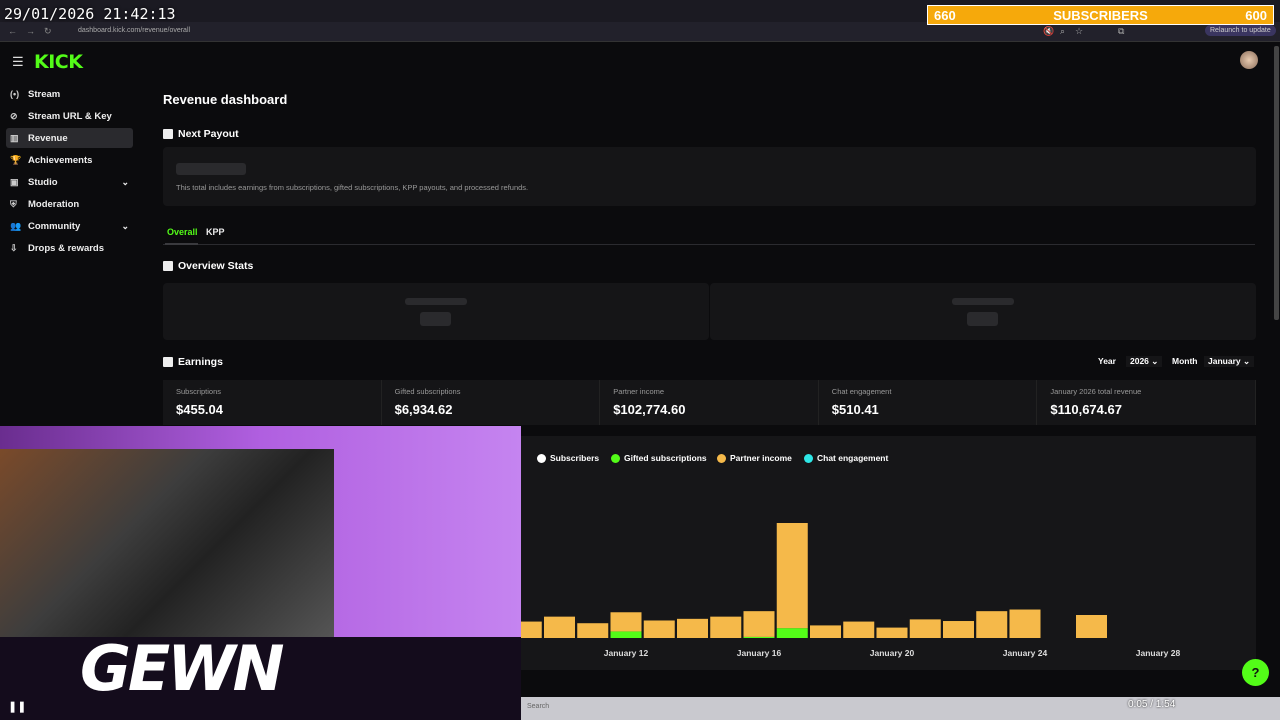 Image resolution: width=1280 pixels, height=720 pixels. Describe the element at coordinates (48, 31) in the screenshot. I see `reload-icon: ↻` at that location.